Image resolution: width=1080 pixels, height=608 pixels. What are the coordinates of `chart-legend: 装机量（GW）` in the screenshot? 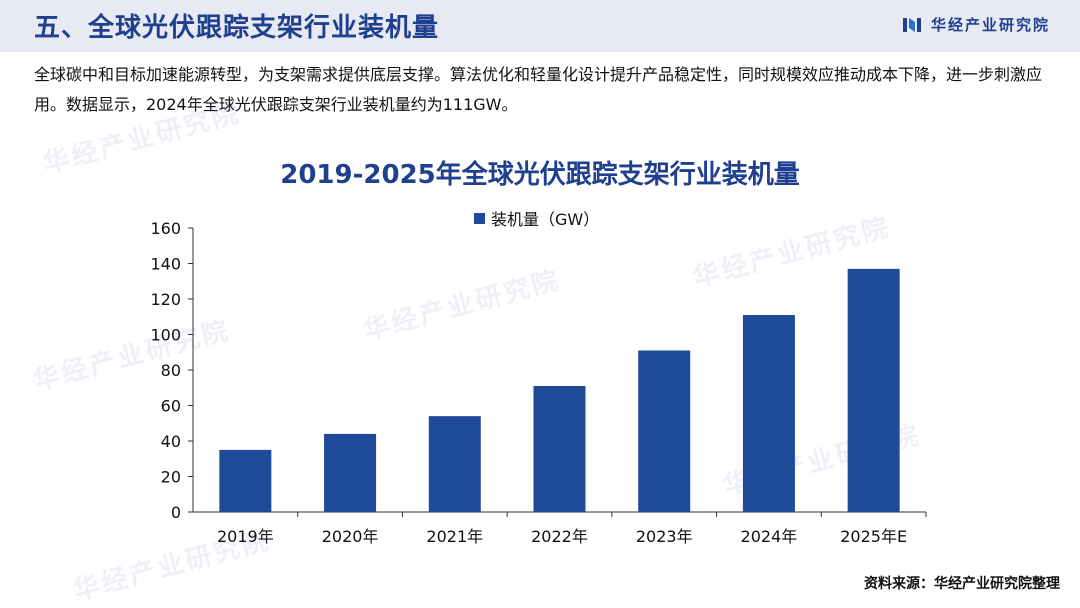 It's located at (536, 218).